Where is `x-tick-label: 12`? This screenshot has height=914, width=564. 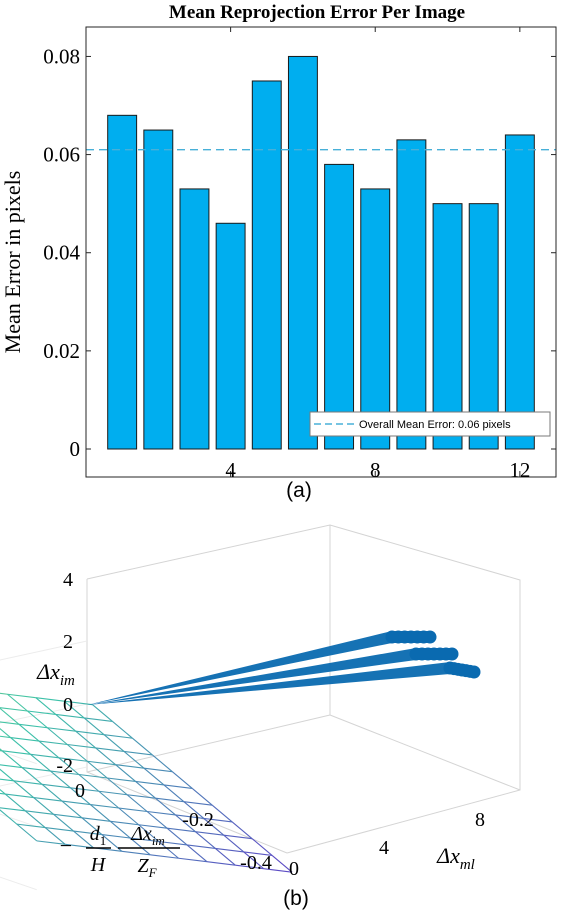
x-tick-label: 12 is located at coordinates (519, 470).